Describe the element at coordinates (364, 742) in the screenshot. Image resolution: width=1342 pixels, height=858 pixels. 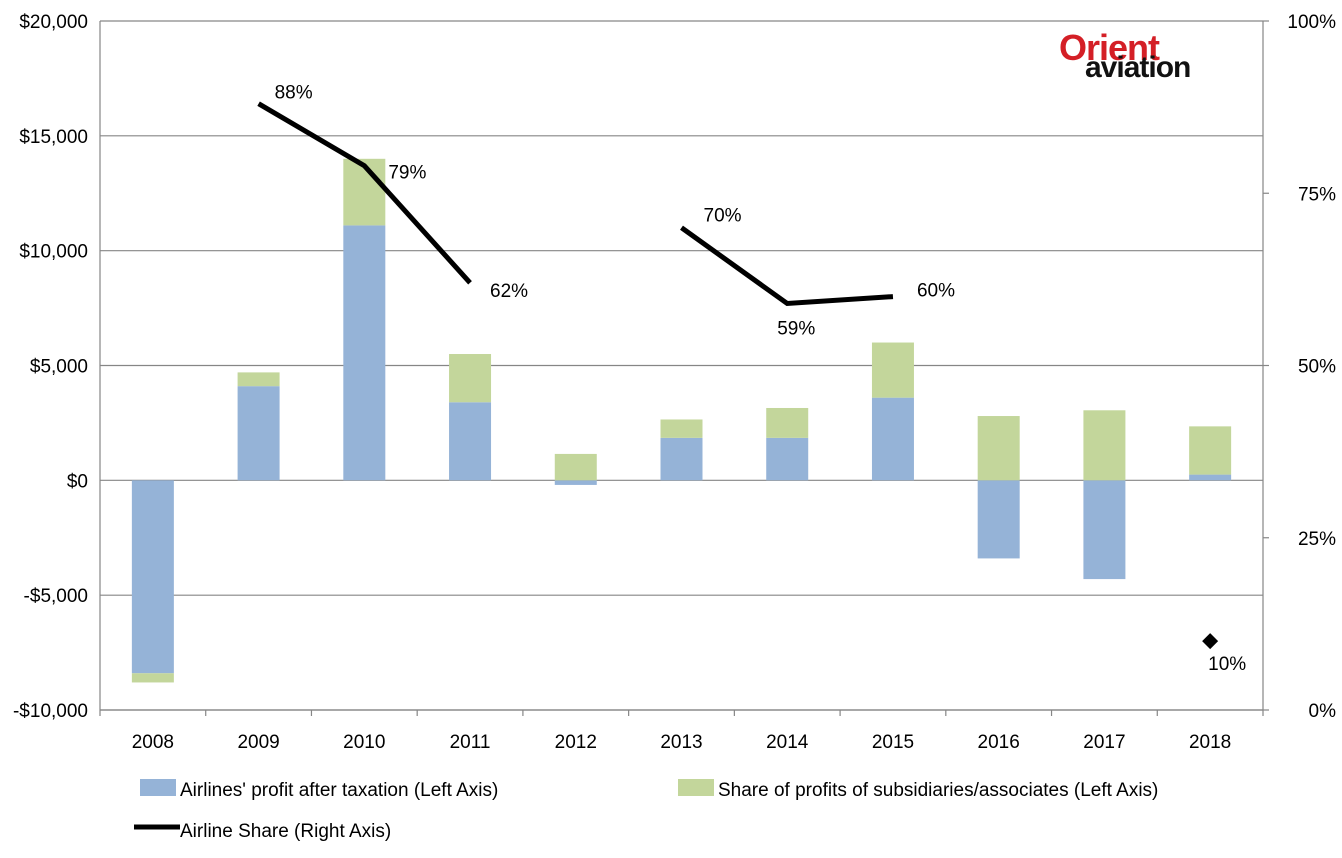
I see `x-axis-tick-label: 2010` at that location.